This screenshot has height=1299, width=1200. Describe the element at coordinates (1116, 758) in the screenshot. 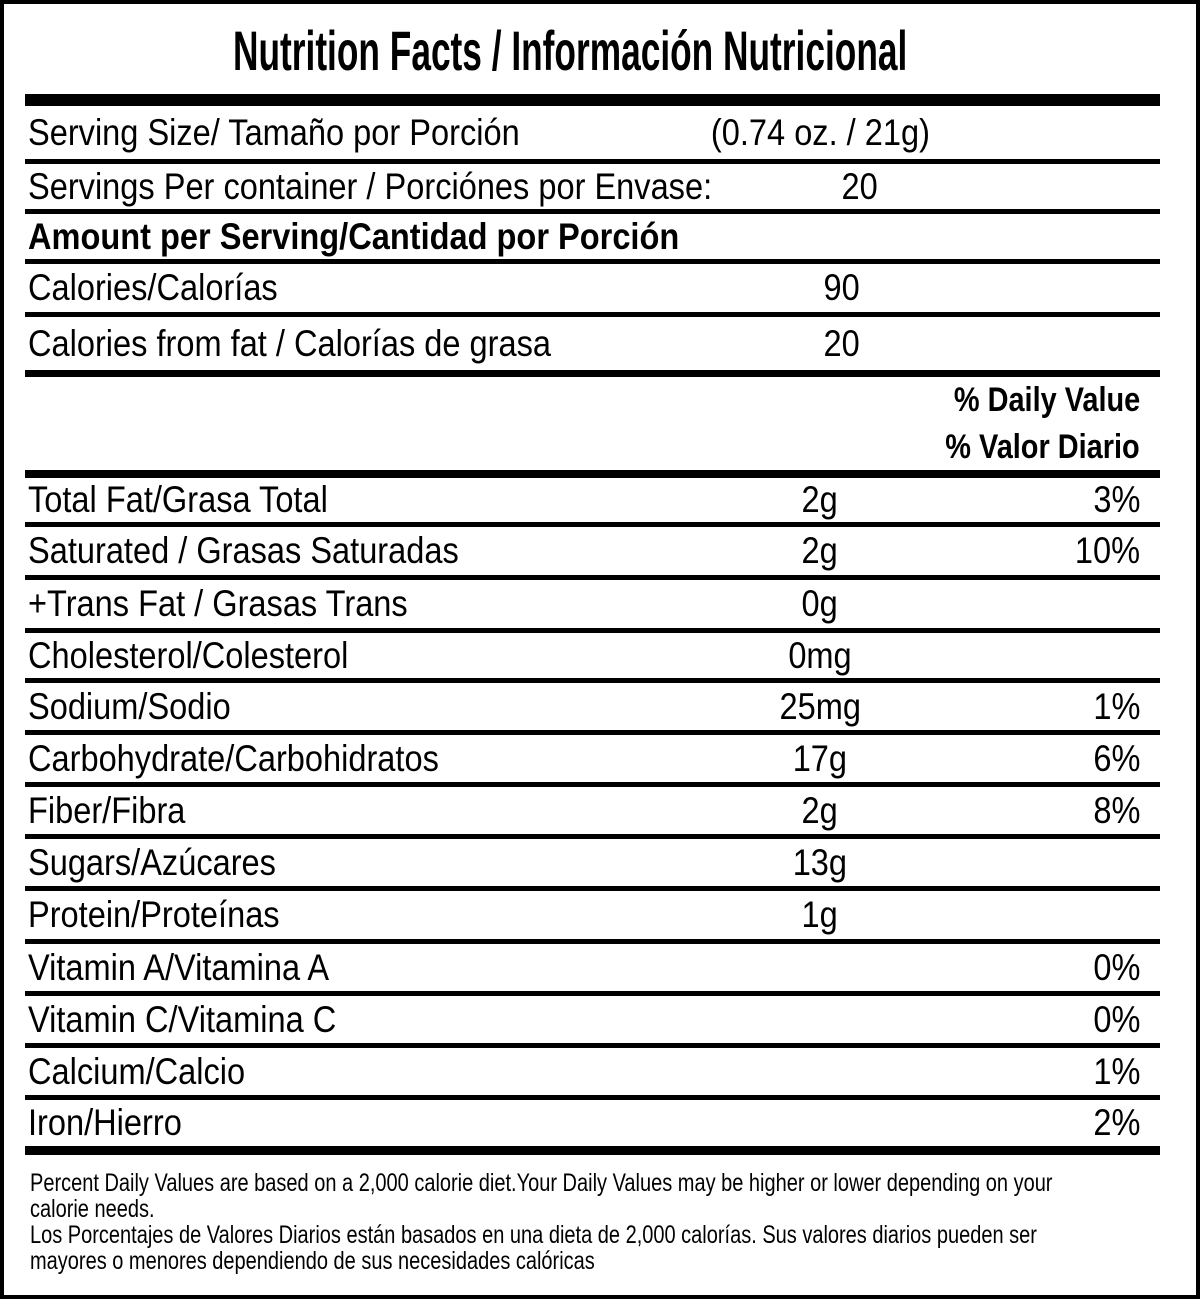

I see `carbohydrate-percent: 6%` at that location.